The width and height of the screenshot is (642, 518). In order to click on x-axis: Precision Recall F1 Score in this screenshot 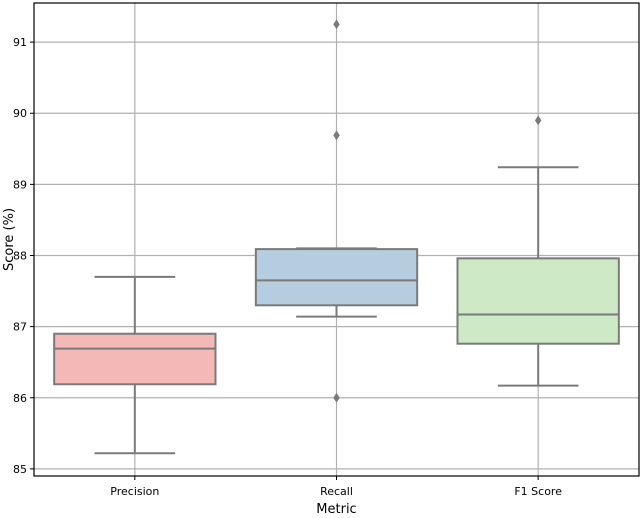, I will do `click(336, 487)`.